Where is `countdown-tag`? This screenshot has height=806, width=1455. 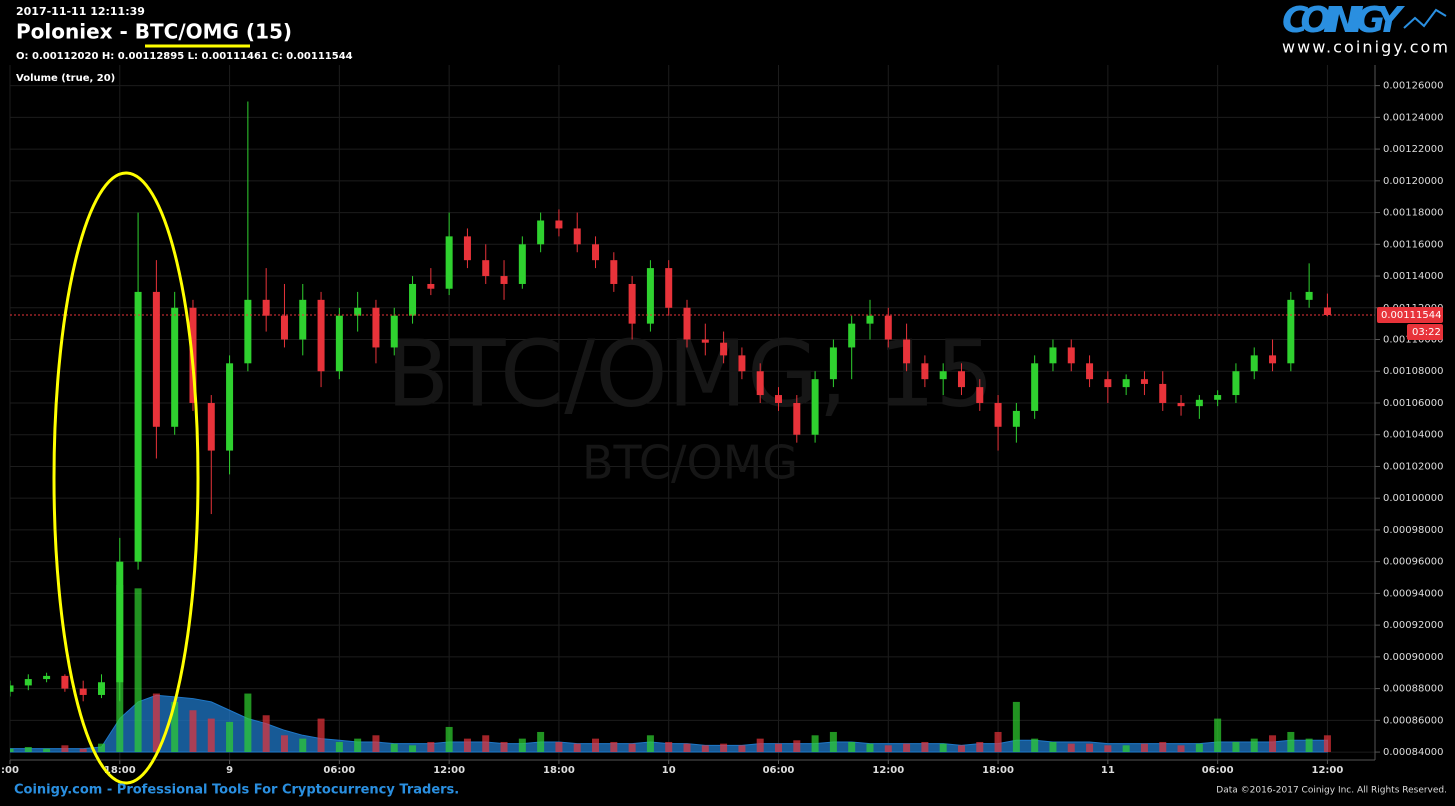
countdown-tag is located at coordinates (1425, 332).